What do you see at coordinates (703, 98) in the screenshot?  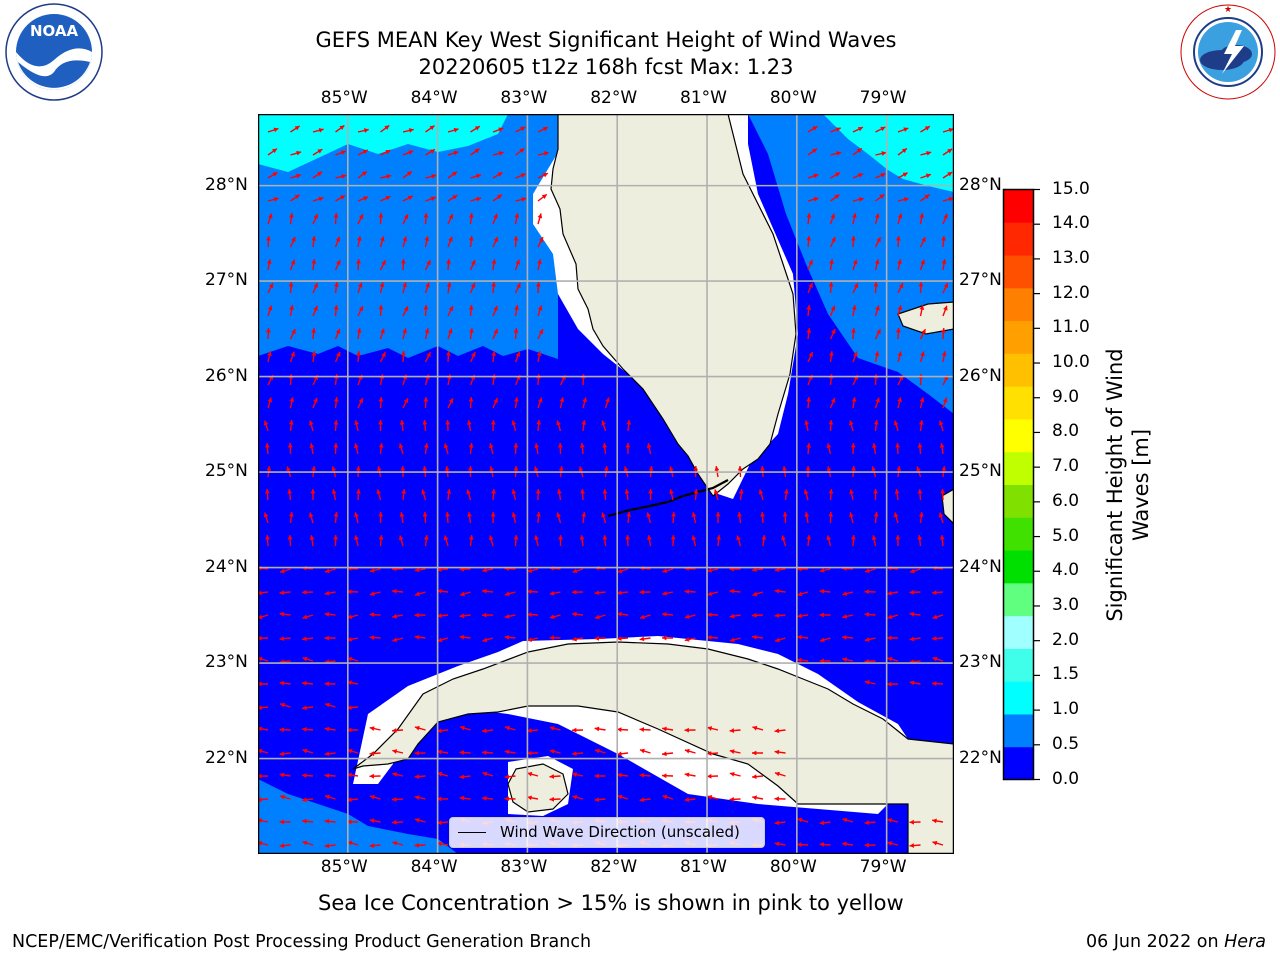 I see `lon-tick-label-top: 81°W` at bounding box center [703, 98].